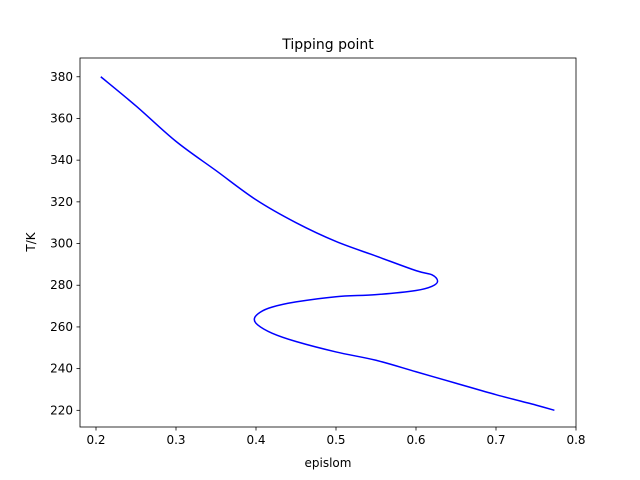 The width and height of the screenshot is (640, 480). What do you see at coordinates (31, 241) in the screenshot?
I see `y-axis-label: T/K` at bounding box center [31, 241].